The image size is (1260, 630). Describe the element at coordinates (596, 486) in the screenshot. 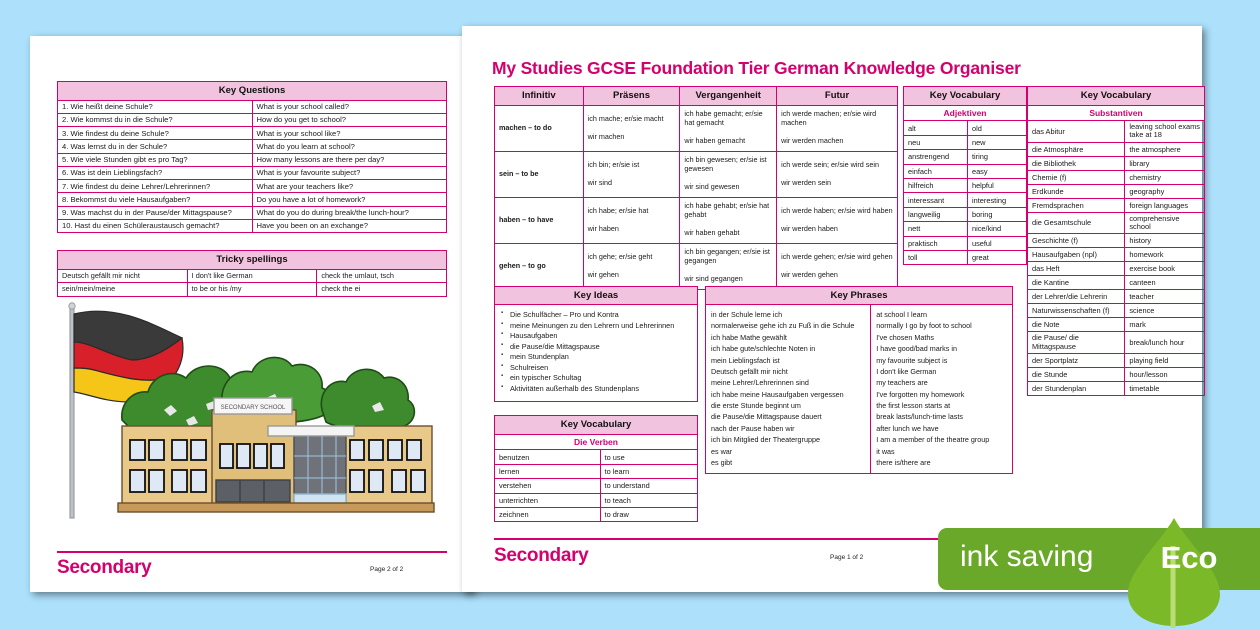

I see `vocab-row: verstehen to understand` at that location.